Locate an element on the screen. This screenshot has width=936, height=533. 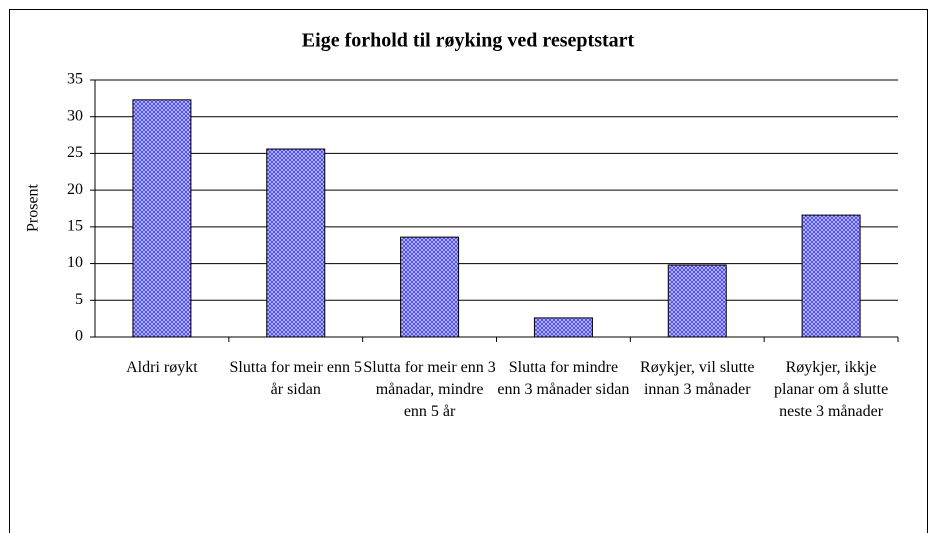
x-tick-label: Røykjer, vil slutte innan 3 månader is located at coordinates (697, 378).